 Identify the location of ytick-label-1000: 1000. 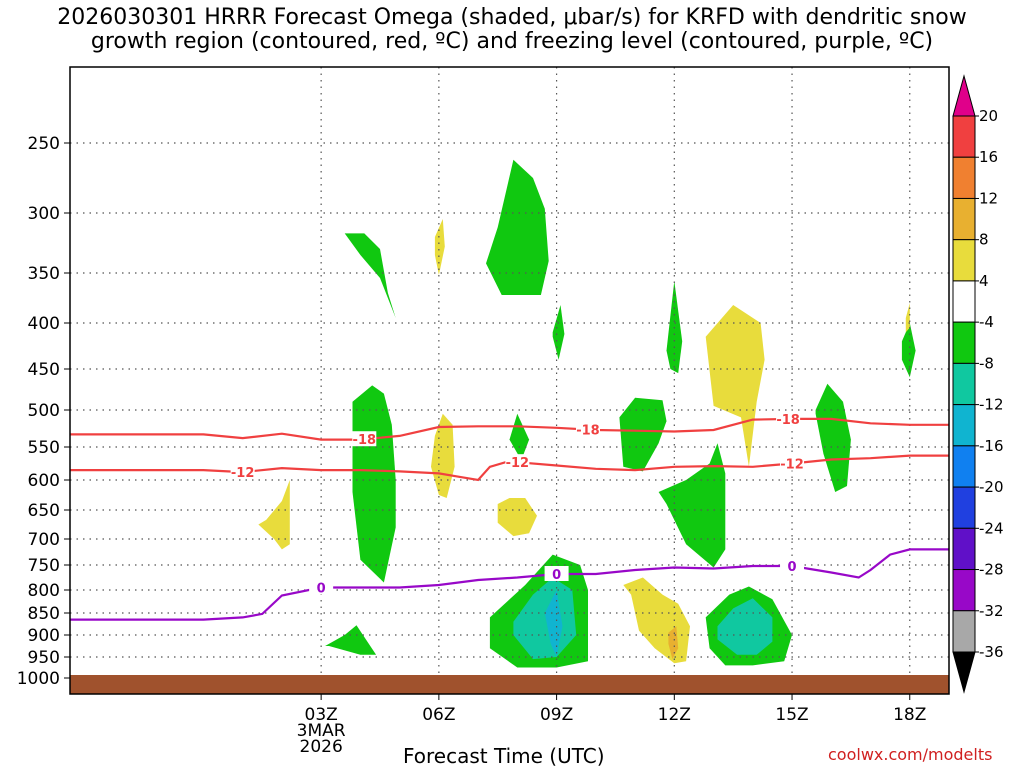
(38, 679).